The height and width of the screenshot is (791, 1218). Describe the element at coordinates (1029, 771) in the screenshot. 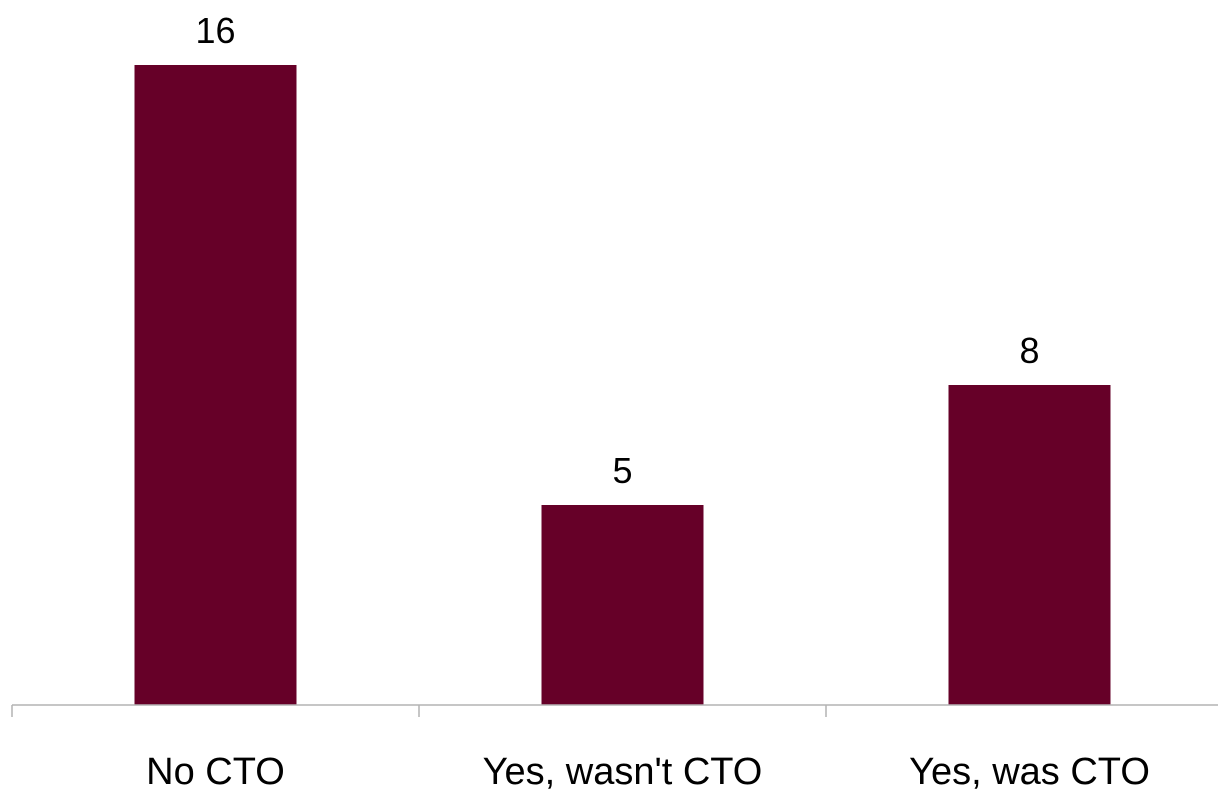

I see `x-axis-category-label: Yes, was CTO` at that location.